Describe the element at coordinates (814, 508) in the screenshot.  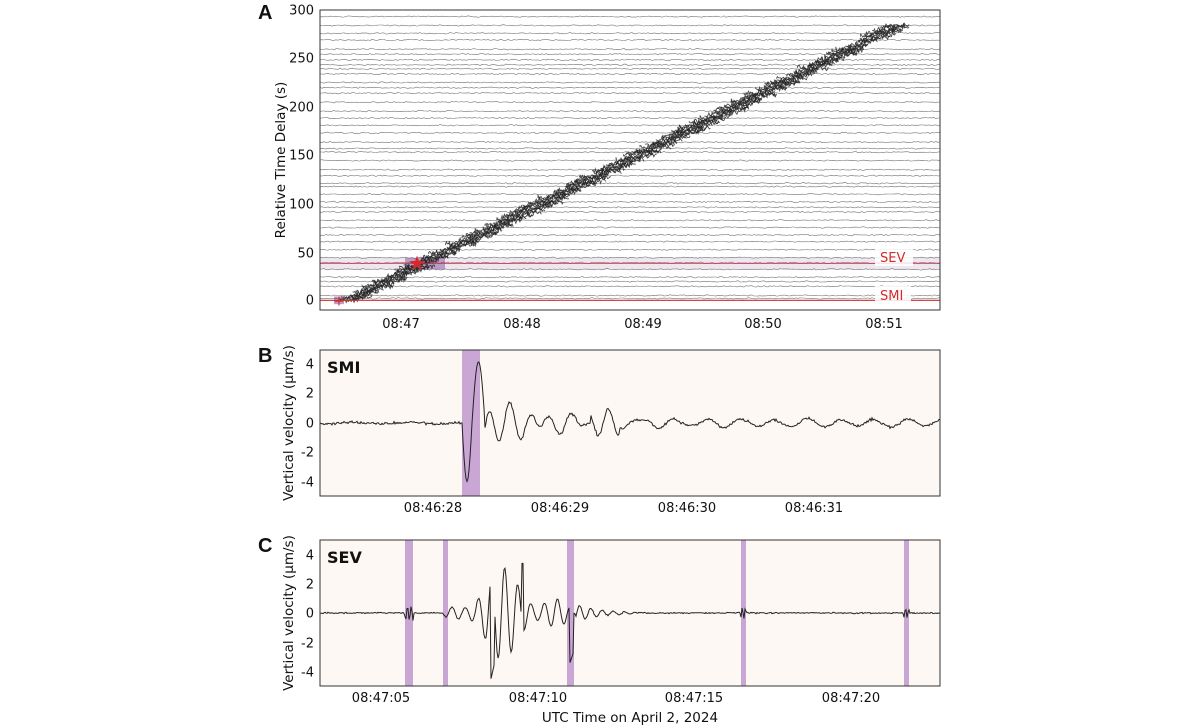
I see `panel-b-xtick: 08:46:31` at that location.